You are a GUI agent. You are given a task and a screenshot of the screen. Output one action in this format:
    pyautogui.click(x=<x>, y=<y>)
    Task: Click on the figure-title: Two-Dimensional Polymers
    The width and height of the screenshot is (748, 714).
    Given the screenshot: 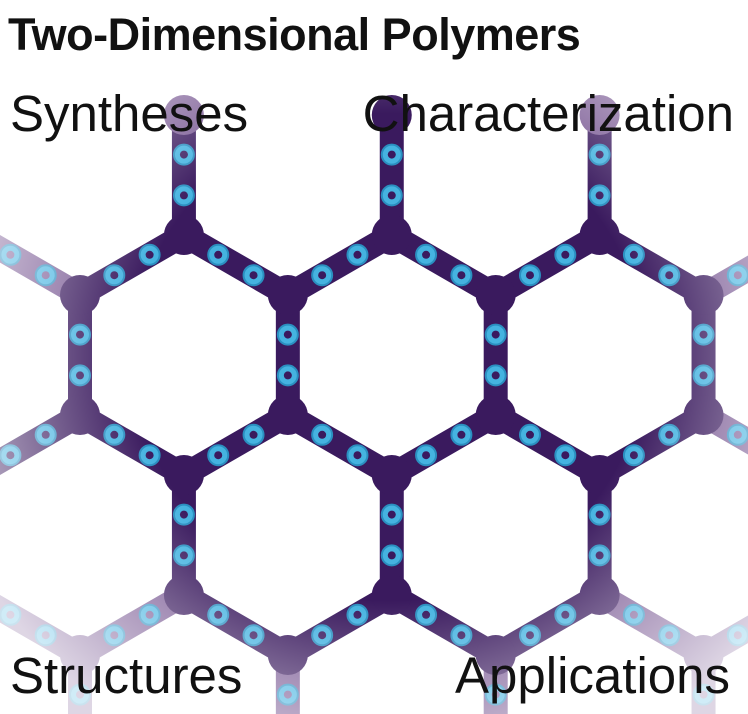 What is the action you would take?
    pyautogui.click(x=294, y=34)
    